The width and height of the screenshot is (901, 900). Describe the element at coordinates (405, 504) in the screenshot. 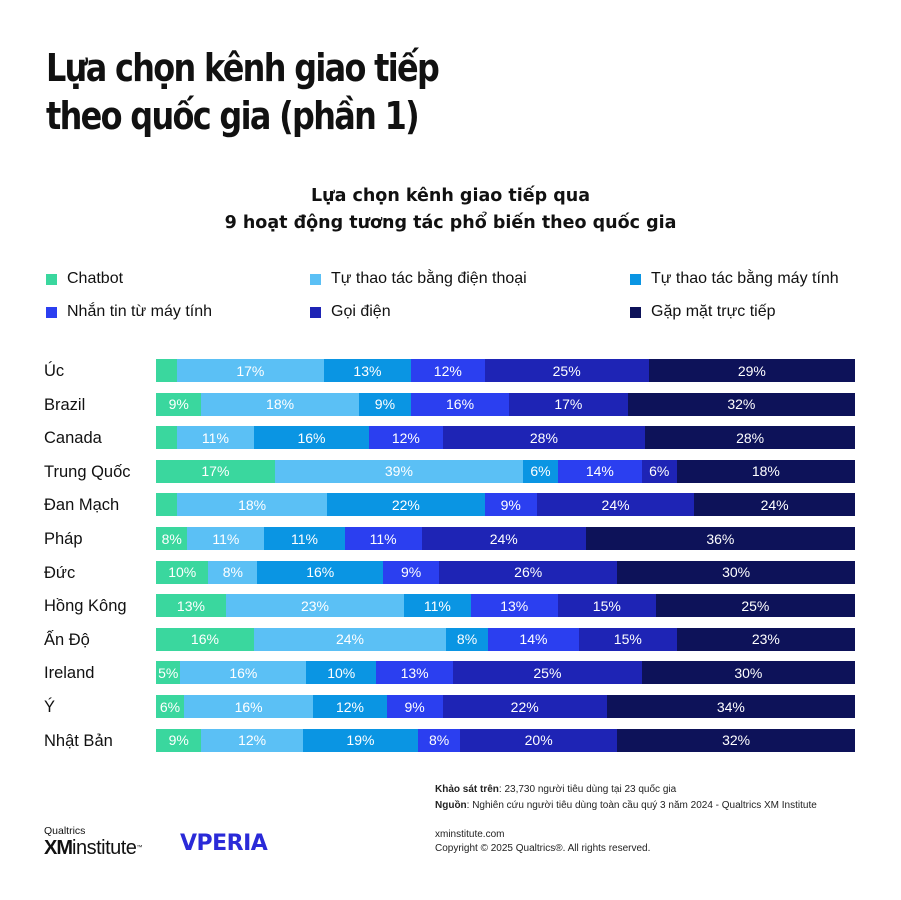

I see `data-label: 22%` at that location.